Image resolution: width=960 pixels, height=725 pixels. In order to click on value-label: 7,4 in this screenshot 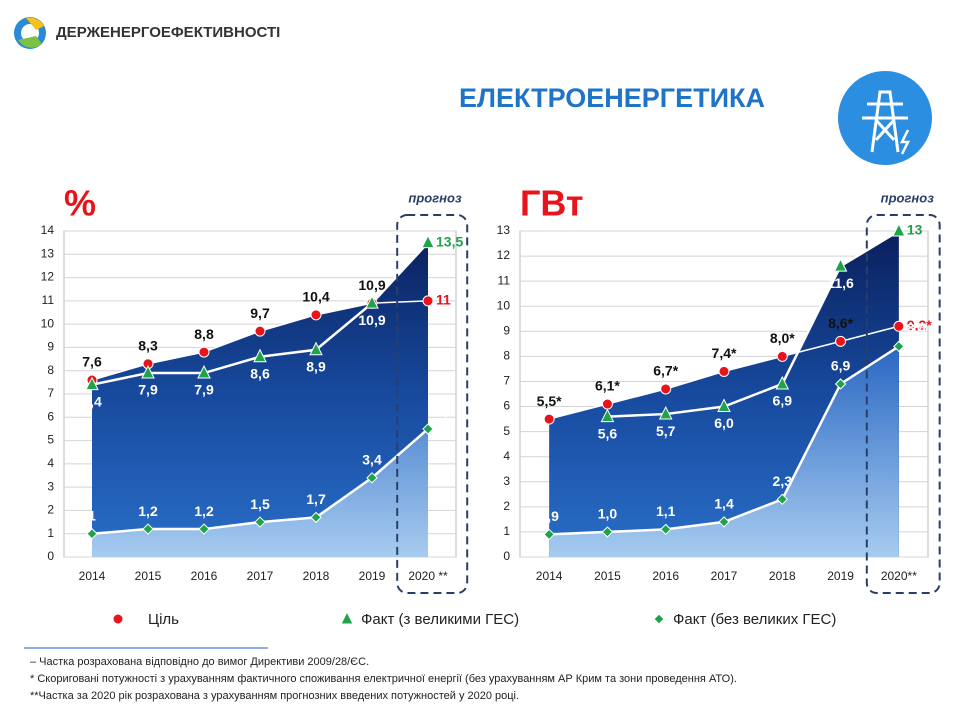, I will do `click(92, 401)`.